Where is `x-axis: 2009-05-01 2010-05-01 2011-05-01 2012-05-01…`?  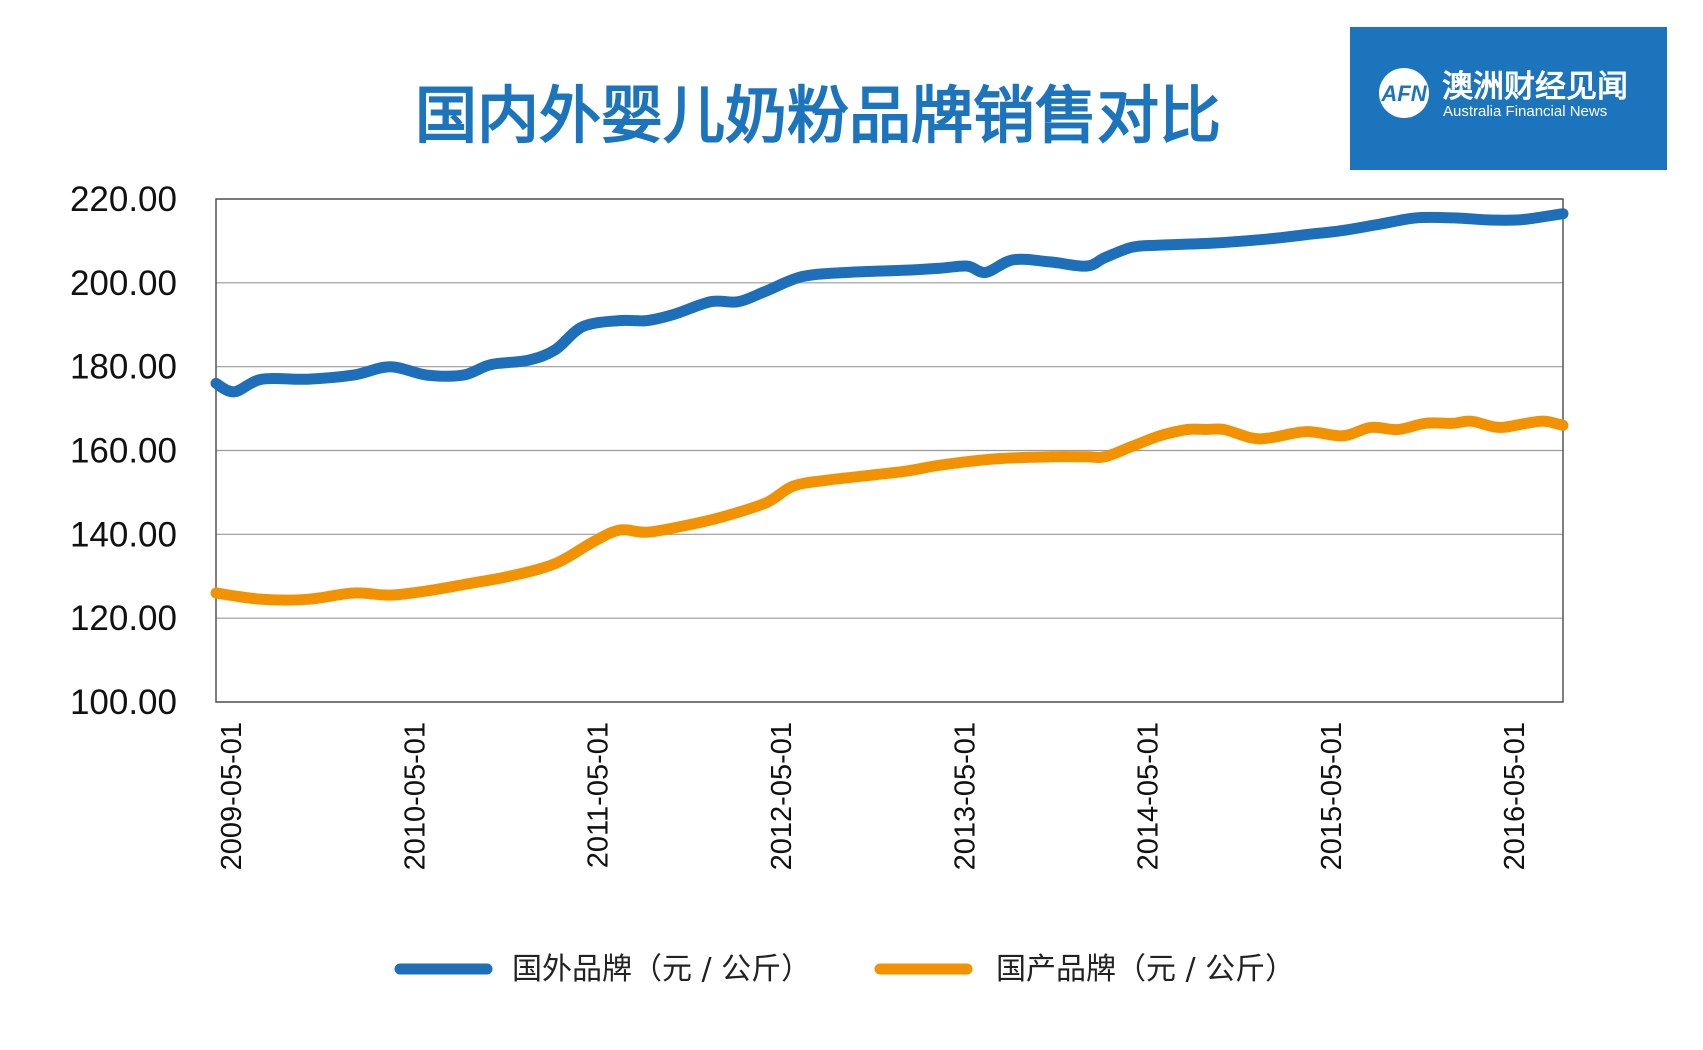
x-axis: 2009-05-01 2010-05-01 2011-05-01 2012-05-01… is located at coordinates (873, 796).